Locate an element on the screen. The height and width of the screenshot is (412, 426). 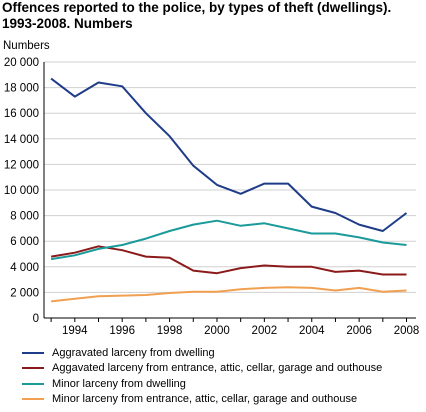
y-tick-label: 12 000 is located at coordinates (21, 165).